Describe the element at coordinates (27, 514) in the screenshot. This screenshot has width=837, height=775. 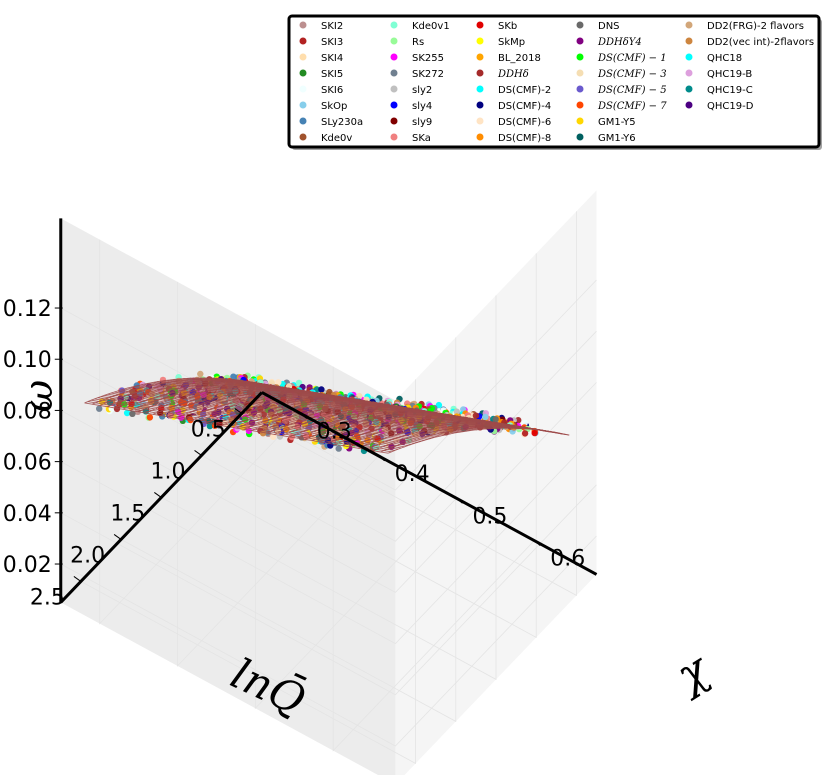
I see `z-tick-label: 0.04` at that location.